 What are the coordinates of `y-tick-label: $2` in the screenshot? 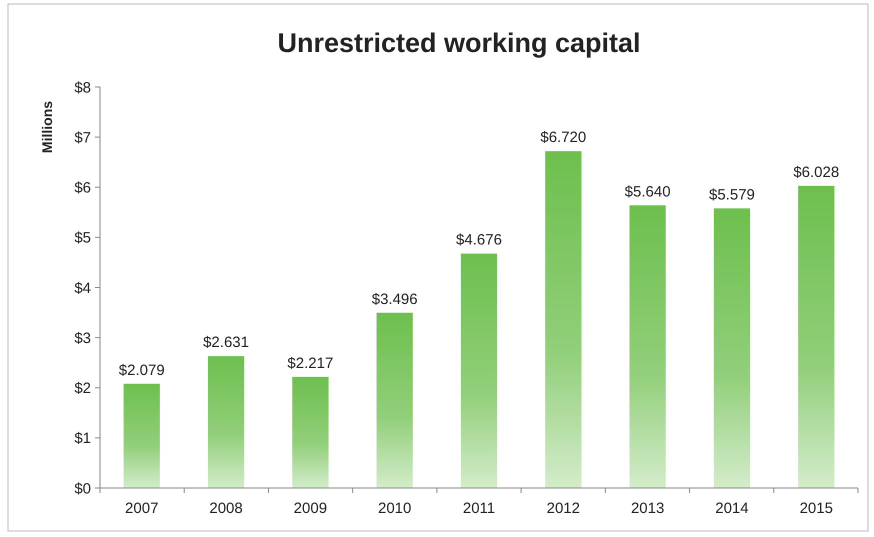 It's located at (82, 388).